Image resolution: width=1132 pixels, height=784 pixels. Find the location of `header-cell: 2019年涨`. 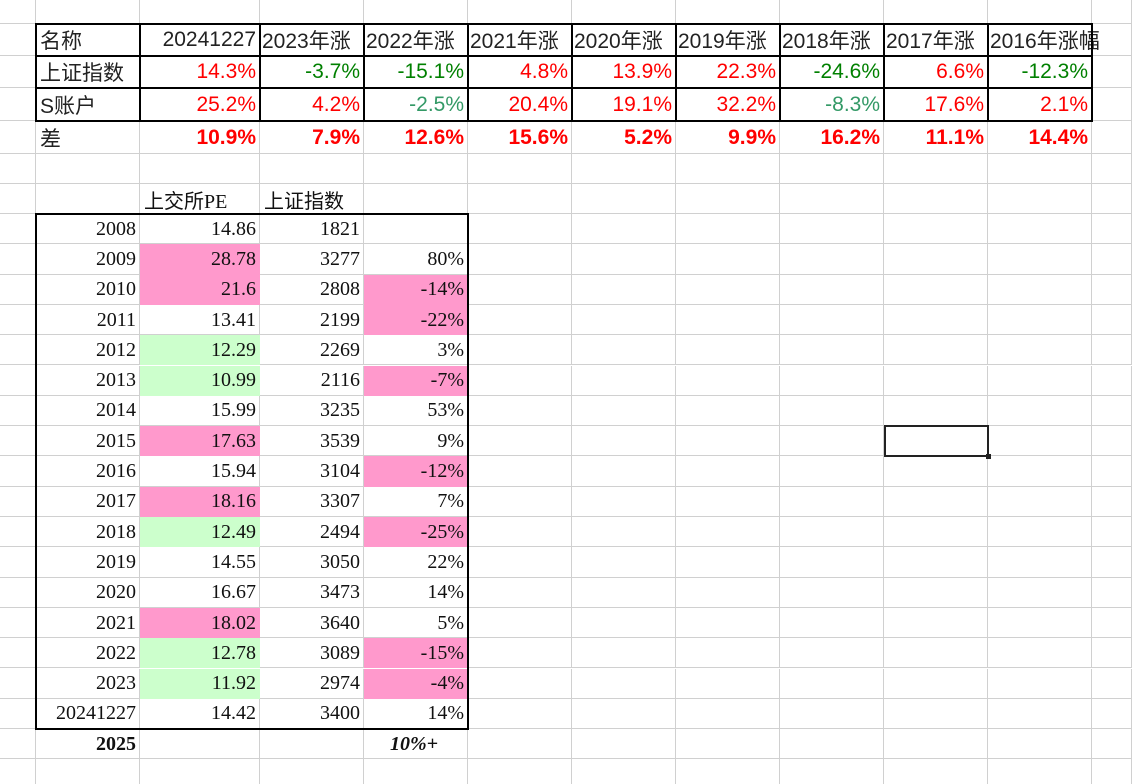

header-cell: 2019年涨 is located at coordinates (728, 40).